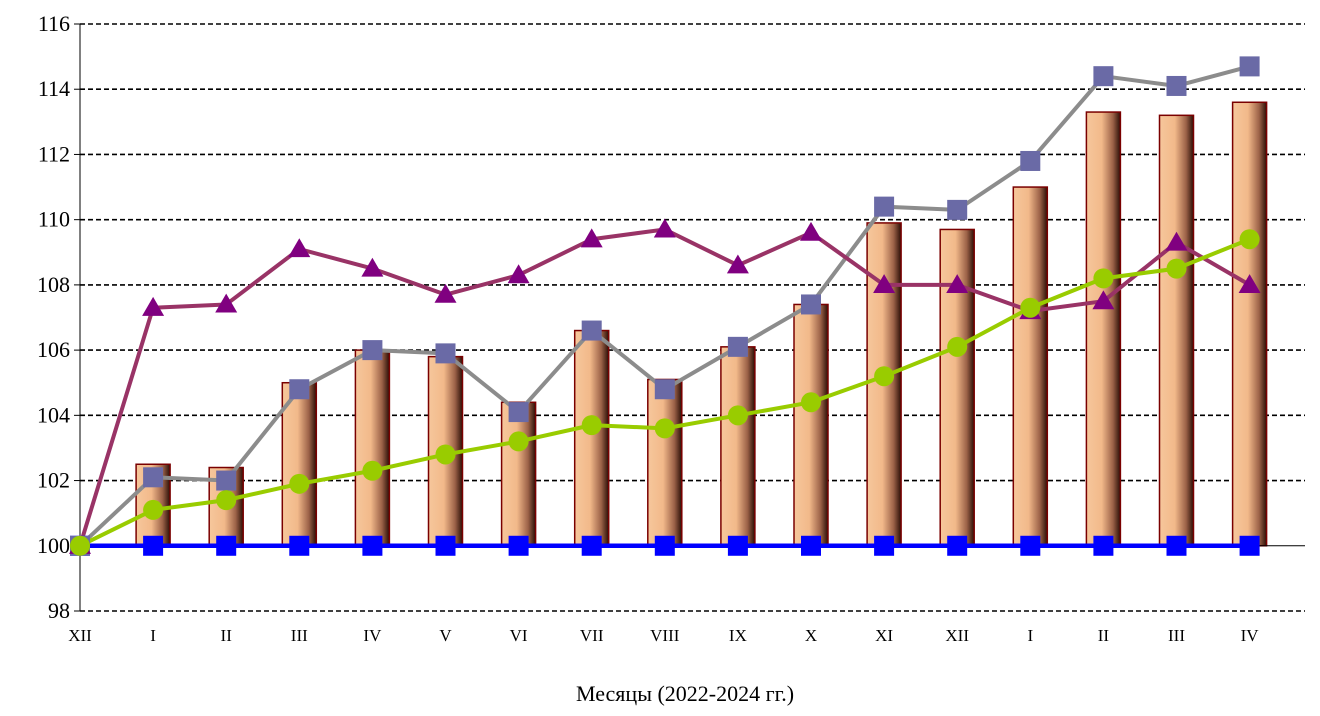 This screenshot has width=1320, height=716. I want to click on y-tick-label: 116, so click(54, 23).